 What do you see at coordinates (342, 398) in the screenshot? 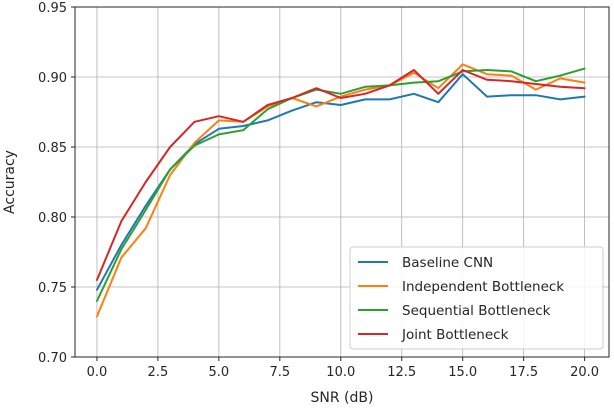
I see `x-axis-label: SNR (dB)` at bounding box center [342, 398].